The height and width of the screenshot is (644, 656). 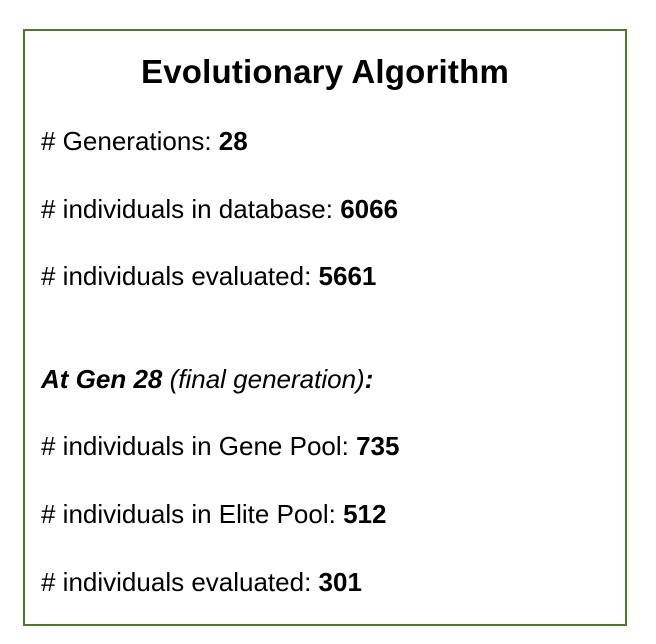 What do you see at coordinates (369, 379) in the screenshot?
I see `final-generation-heading-colon: :` at bounding box center [369, 379].